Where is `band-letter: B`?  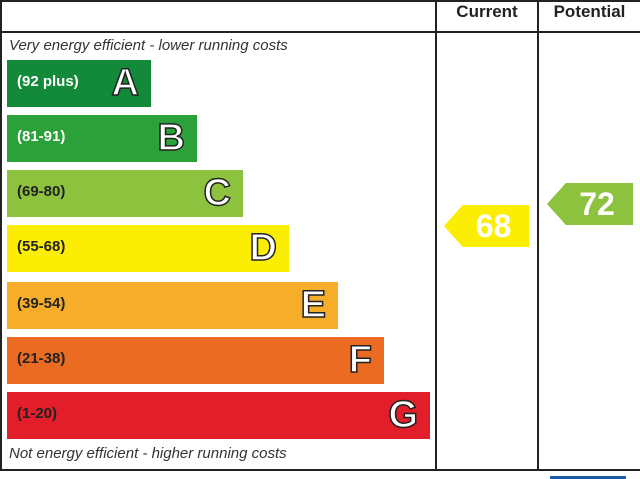 band-letter: B is located at coordinates (171, 138).